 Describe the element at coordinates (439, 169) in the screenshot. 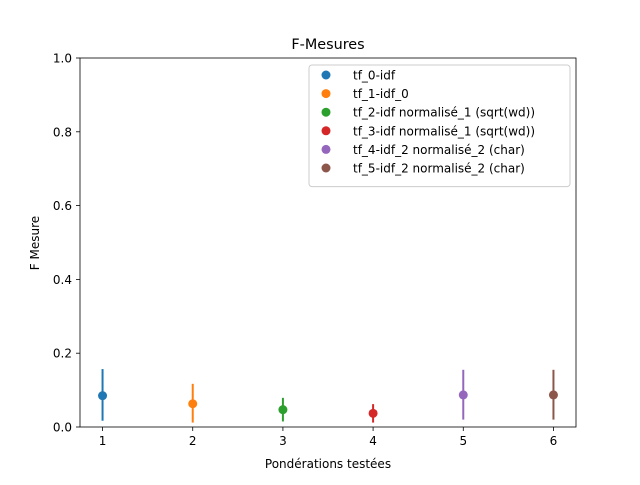

I see `legend-label: tf_5-idf_2 normalisé_2 (char)` at that location.